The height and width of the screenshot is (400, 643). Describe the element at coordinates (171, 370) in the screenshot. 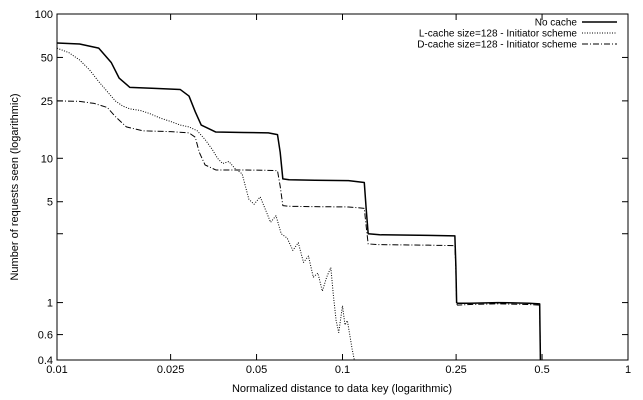

I see `x-tick-label: 0.025` at that location.